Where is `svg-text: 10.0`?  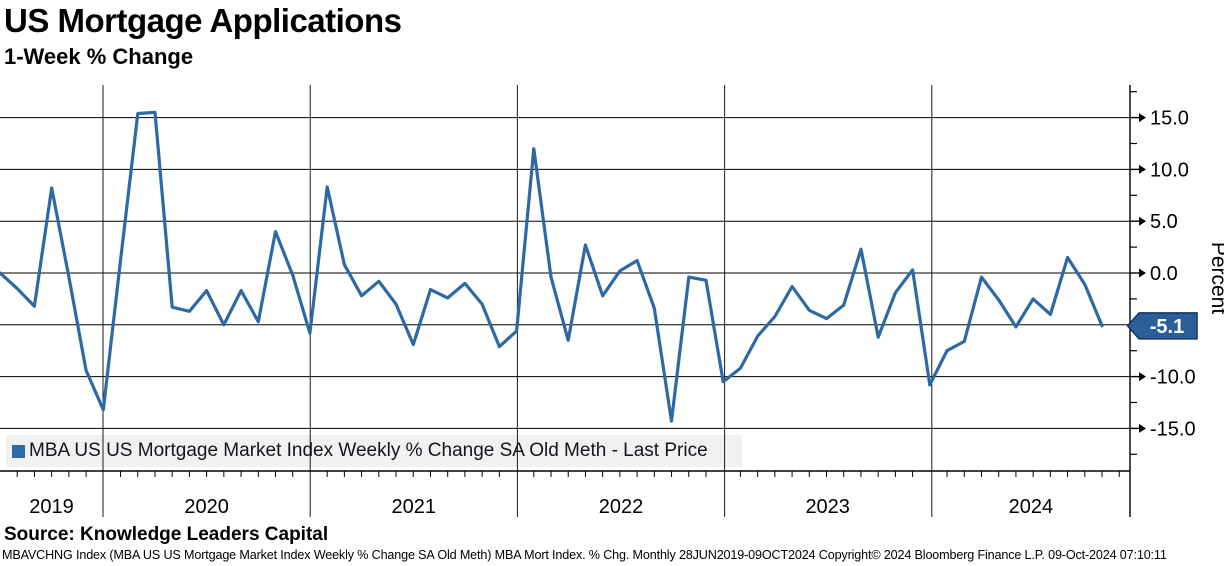
svg-text: 10.0 is located at coordinates (1169, 170).